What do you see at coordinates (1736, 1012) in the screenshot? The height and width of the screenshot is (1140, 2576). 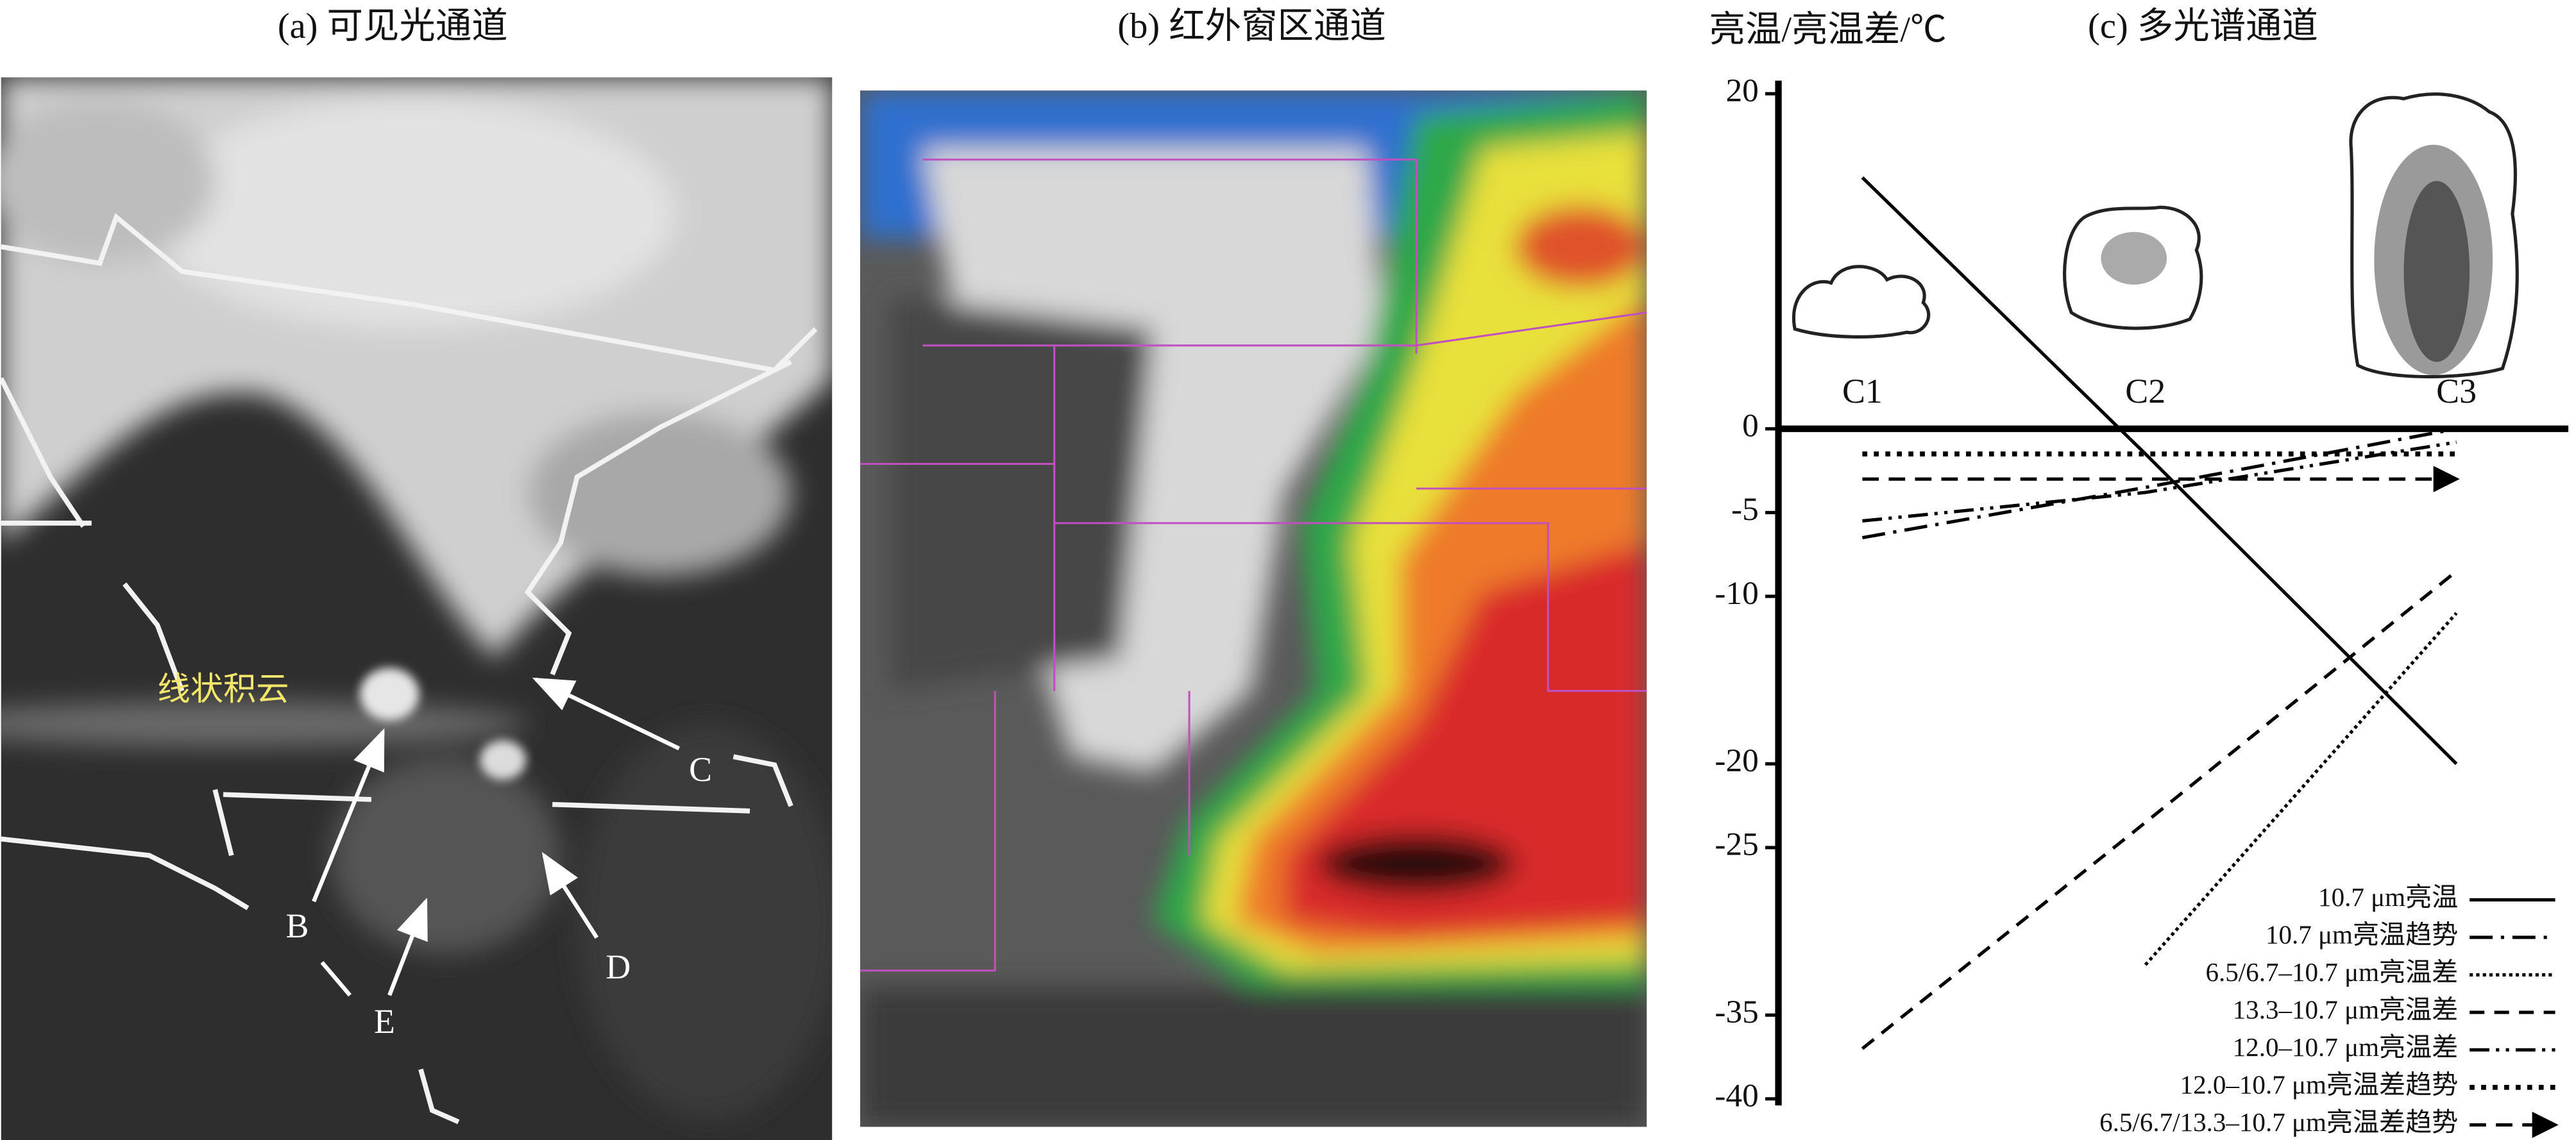 I see `y-tick-label: -35` at bounding box center [1736, 1012].